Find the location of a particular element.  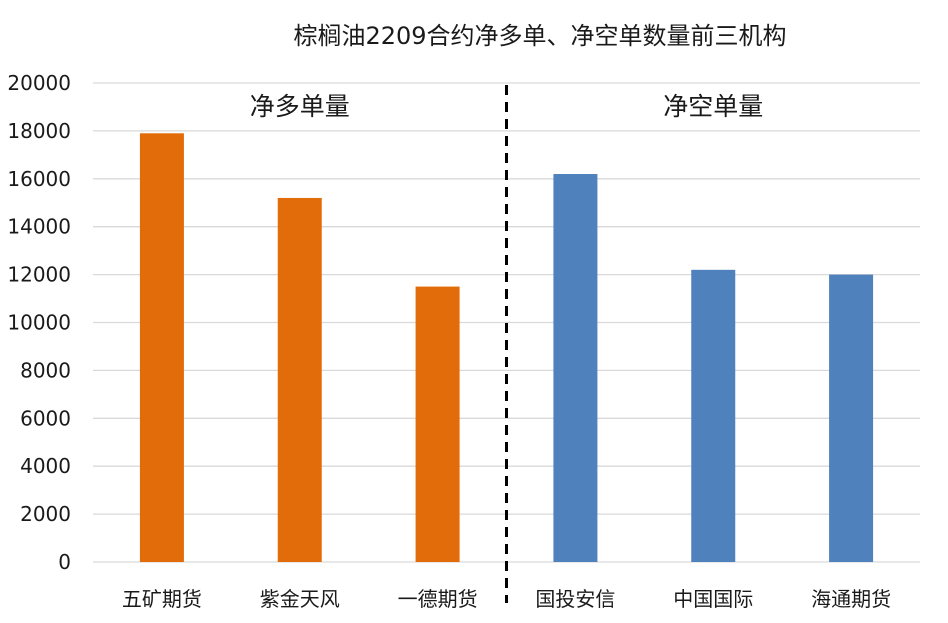

x-category-label: 中国国际 is located at coordinates (713, 599).